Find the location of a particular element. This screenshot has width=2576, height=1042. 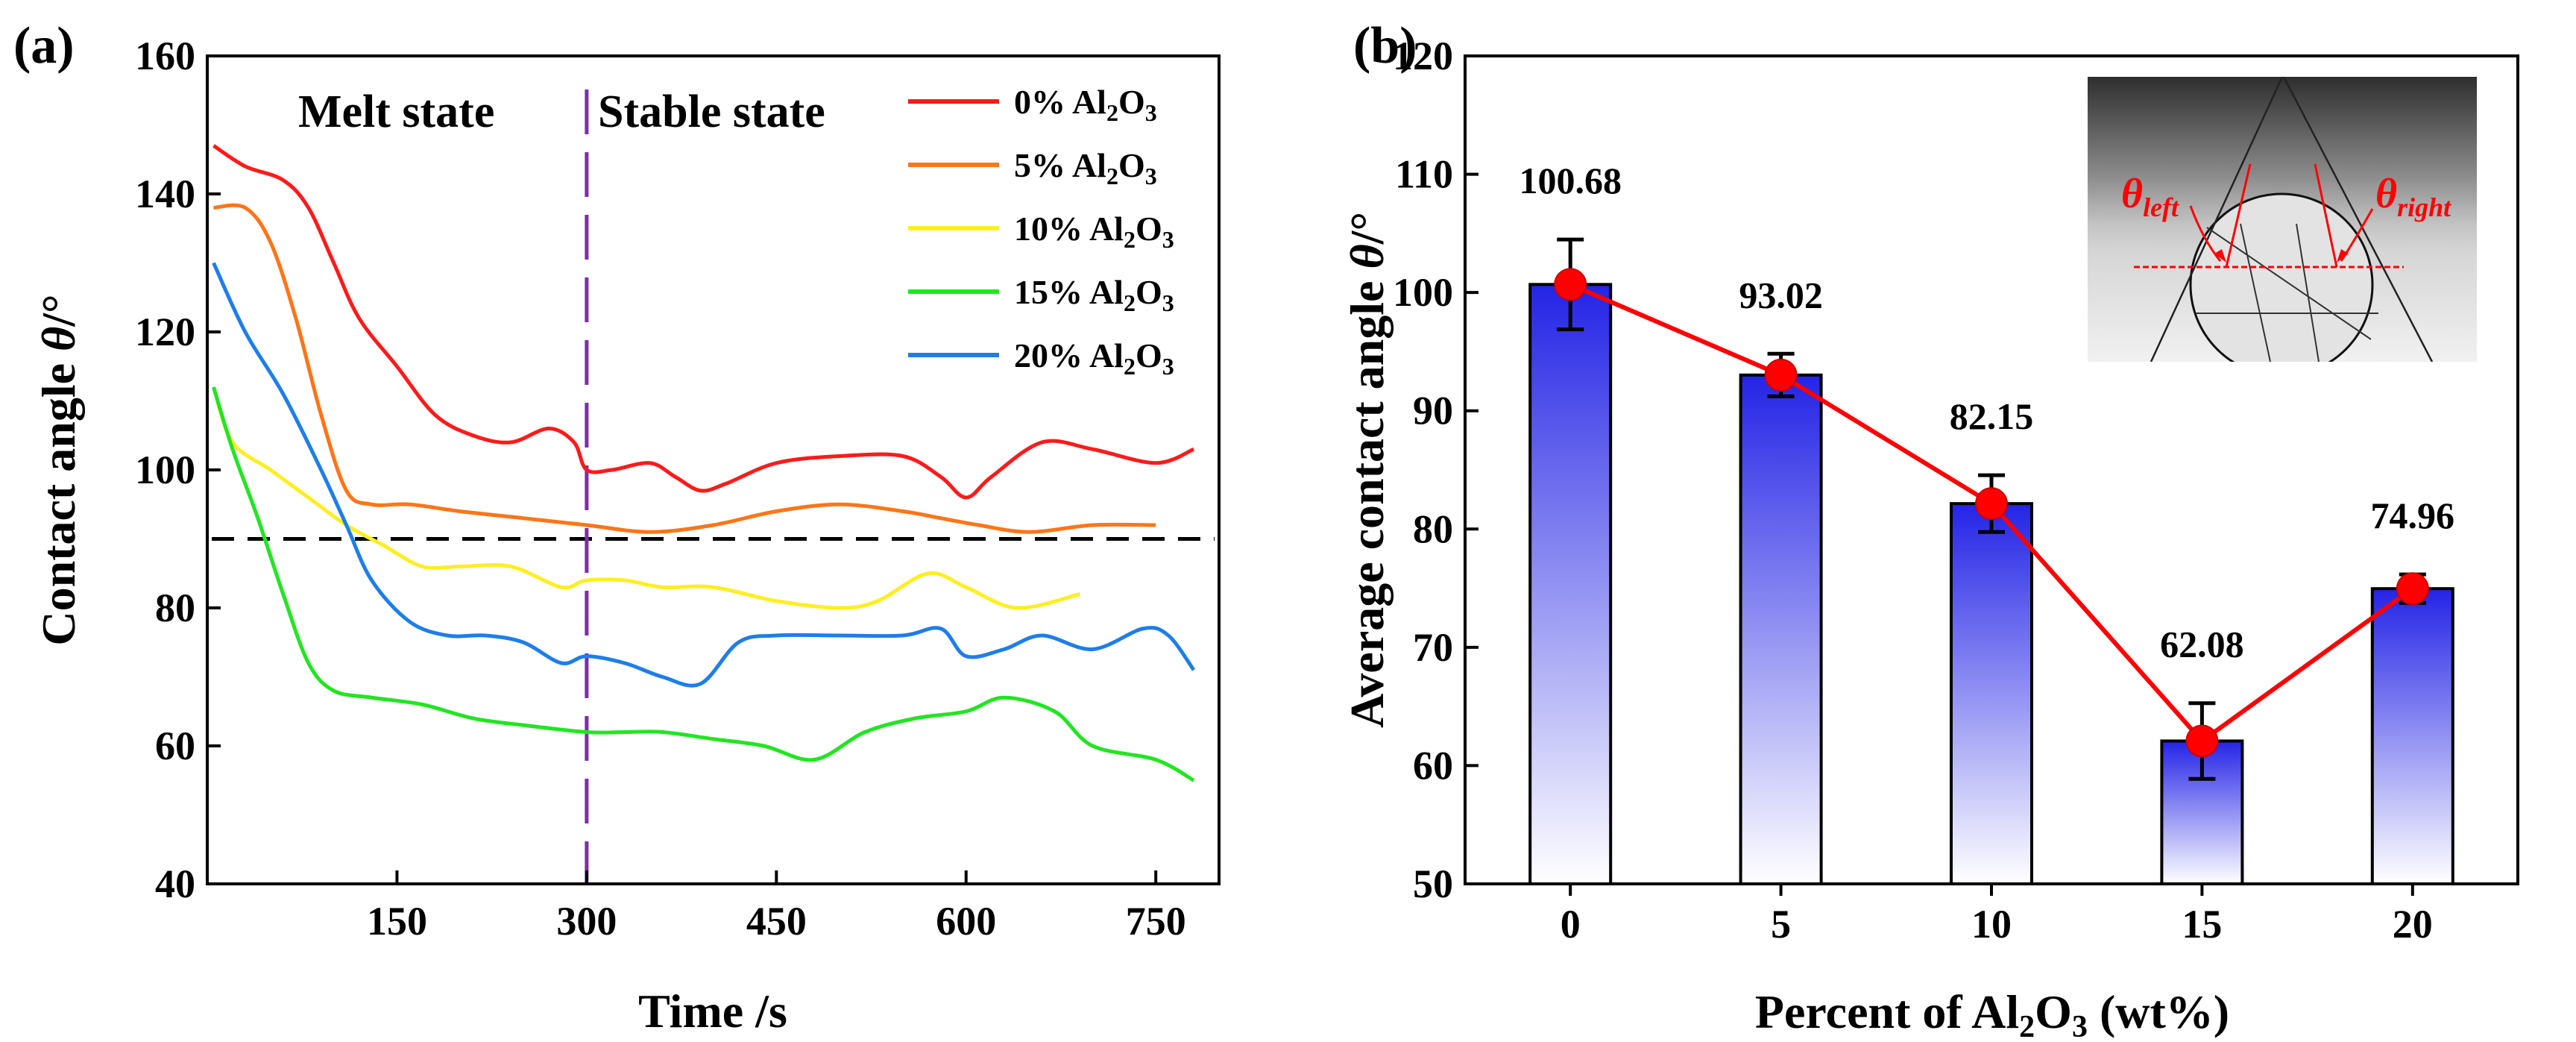

panel-a-x-tick-label: 750 is located at coordinates (1156, 921).